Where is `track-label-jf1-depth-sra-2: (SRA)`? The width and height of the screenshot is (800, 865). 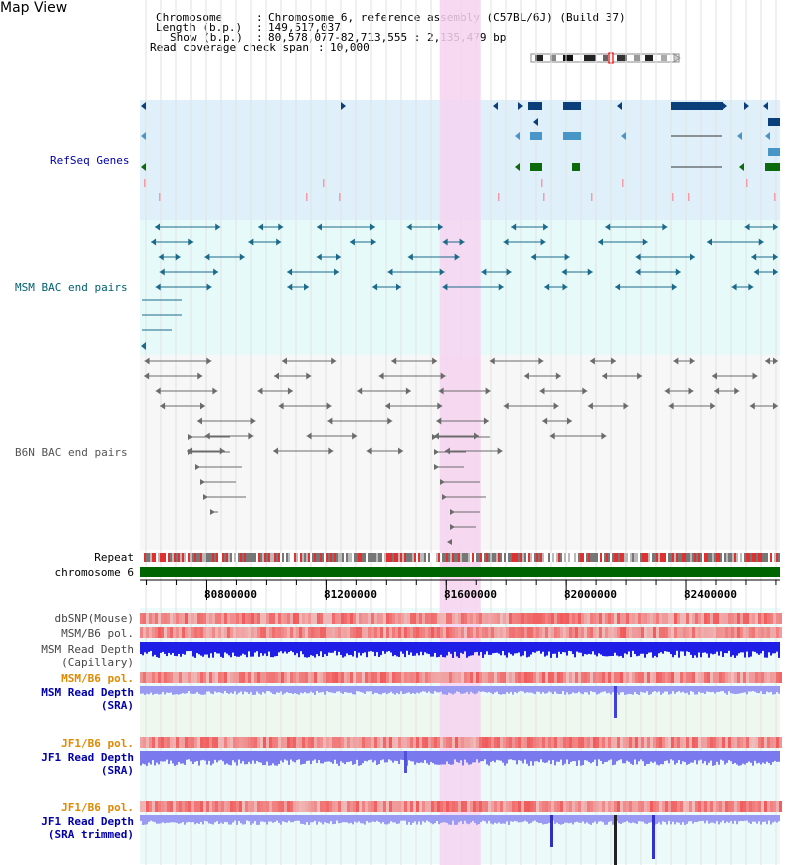
track-label-jf1-depth-sra-2: (SRA) is located at coordinates (117, 770).